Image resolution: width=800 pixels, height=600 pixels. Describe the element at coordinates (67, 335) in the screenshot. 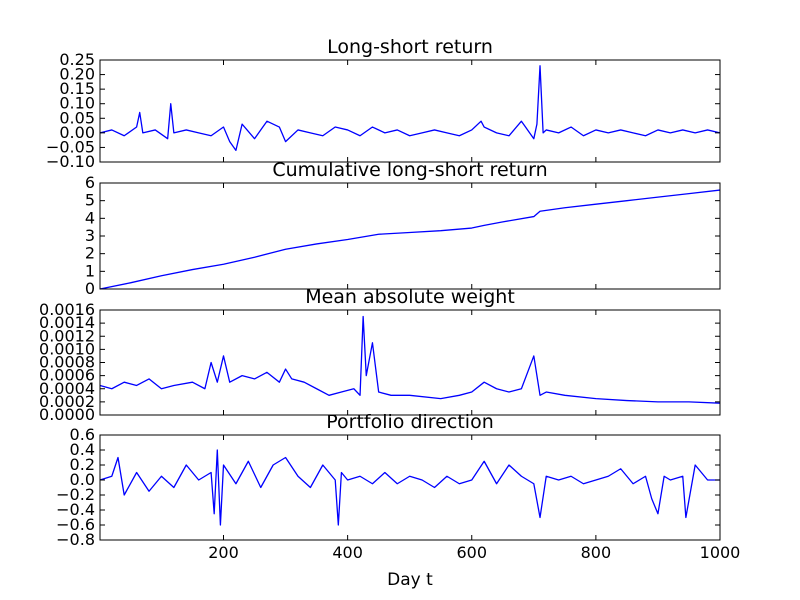

I see `y-tick-label: 0.0012` at that location.